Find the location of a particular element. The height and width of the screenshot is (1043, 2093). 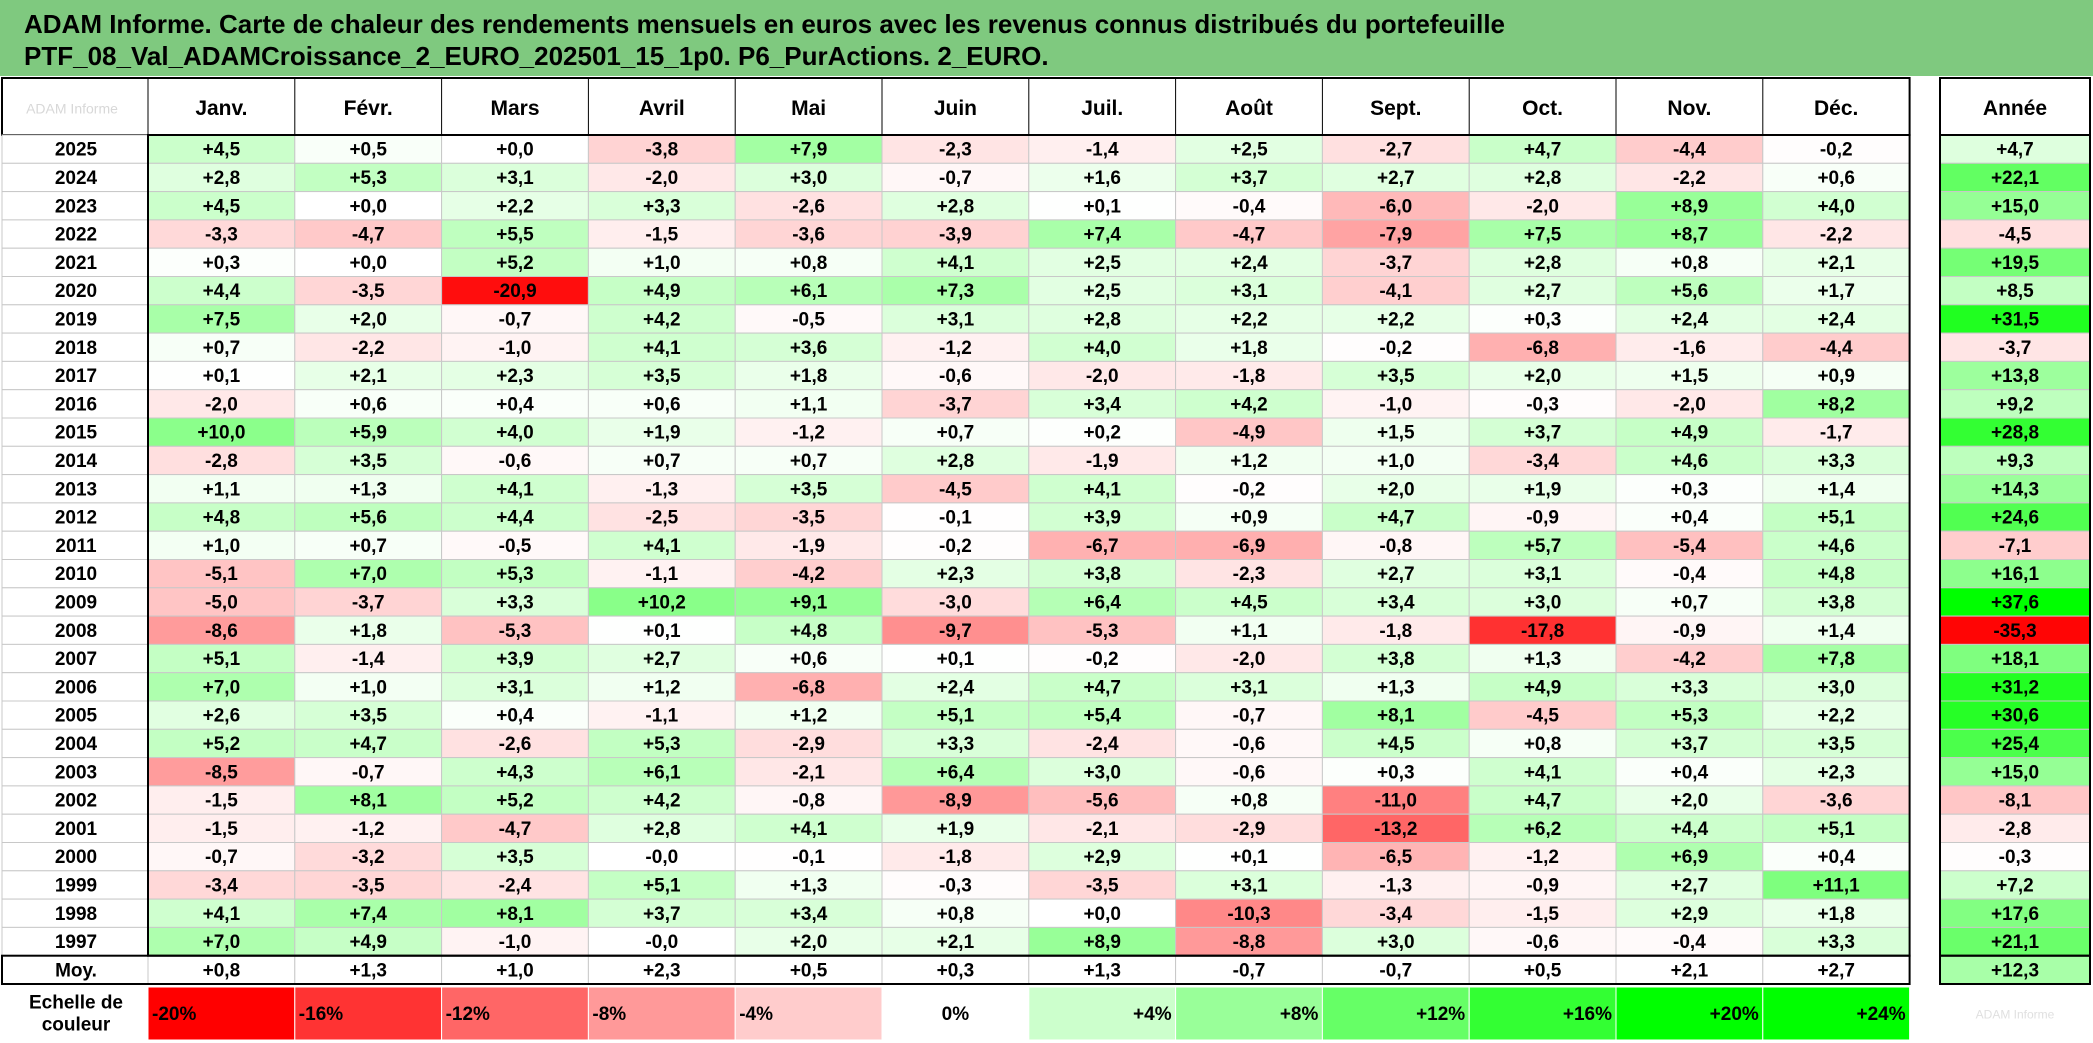

row-2013-annual-value: +14,3 is located at coordinates (2015, 489).